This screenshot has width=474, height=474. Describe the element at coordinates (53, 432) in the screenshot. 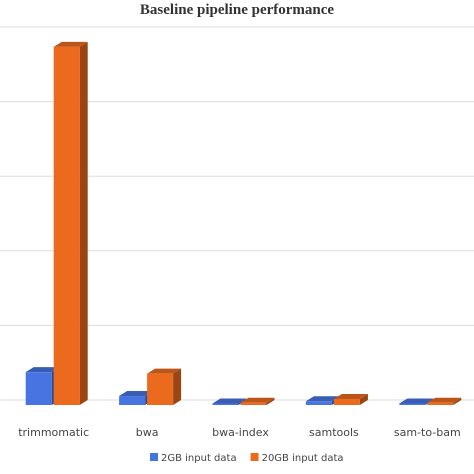

I see `x-tick-label: trimmomatic` at that location.